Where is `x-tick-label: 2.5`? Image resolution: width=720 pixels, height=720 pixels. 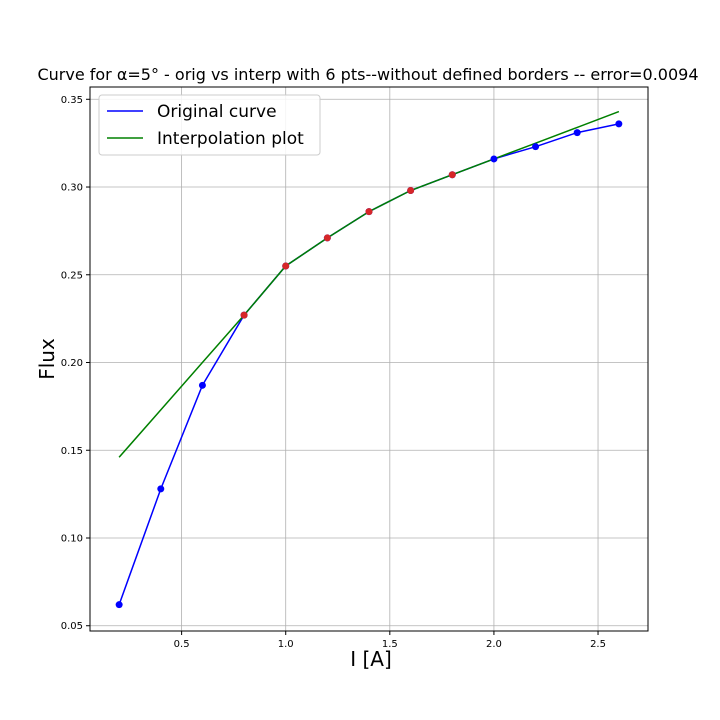 x-tick-label: 2.5 is located at coordinates (598, 644).